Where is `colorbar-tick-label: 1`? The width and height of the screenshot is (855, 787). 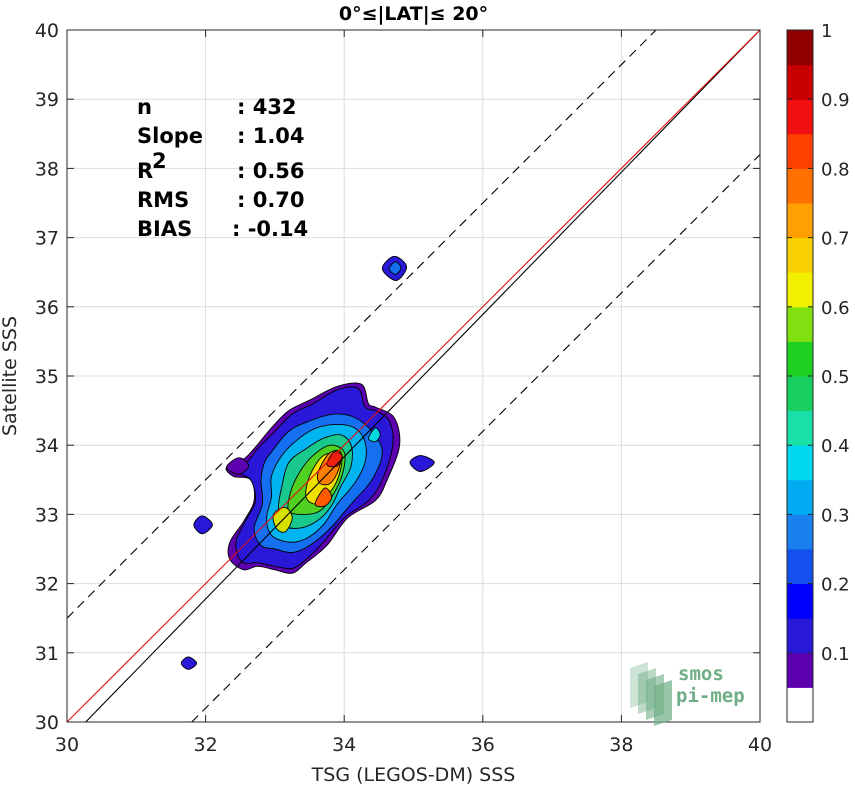 colorbar-tick-label: 1 is located at coordinates (826, 31).